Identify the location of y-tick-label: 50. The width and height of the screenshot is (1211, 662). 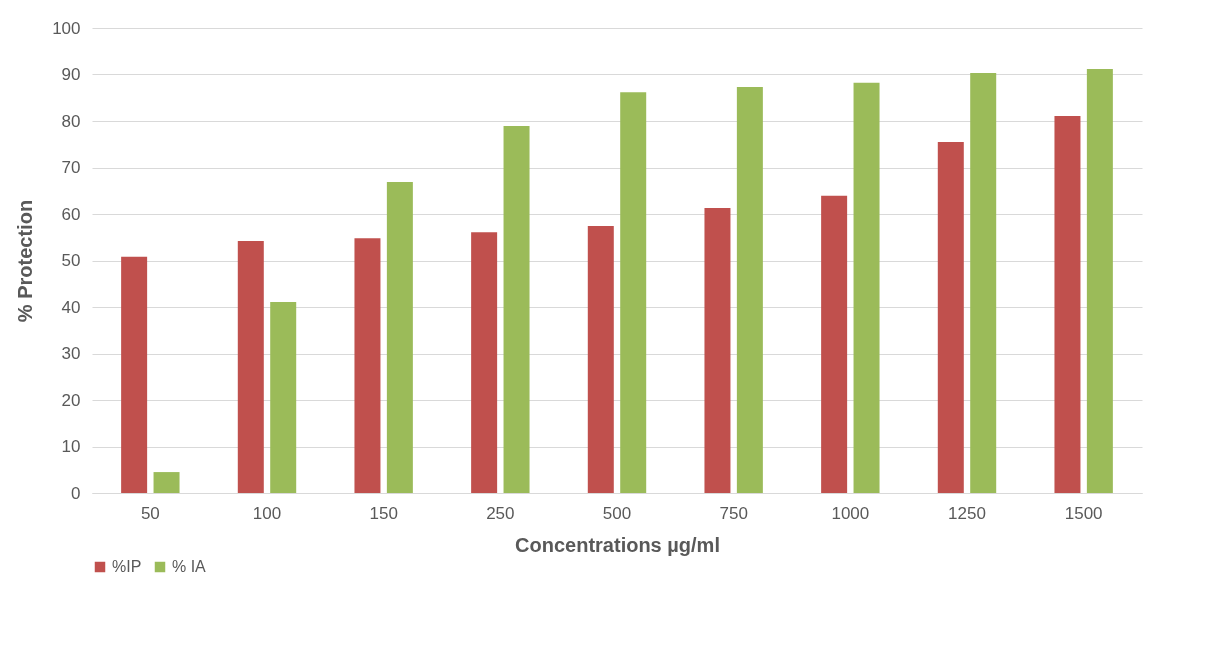
(71, 260).